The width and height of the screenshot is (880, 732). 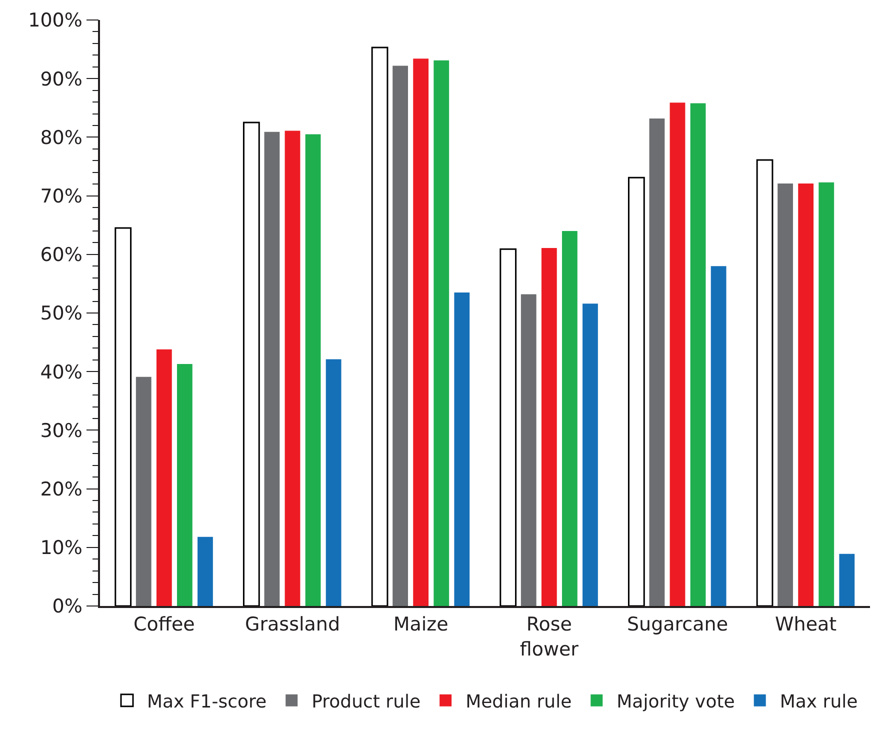 I want to click on y-tick-label: 0%, so click(x=67, y=607).